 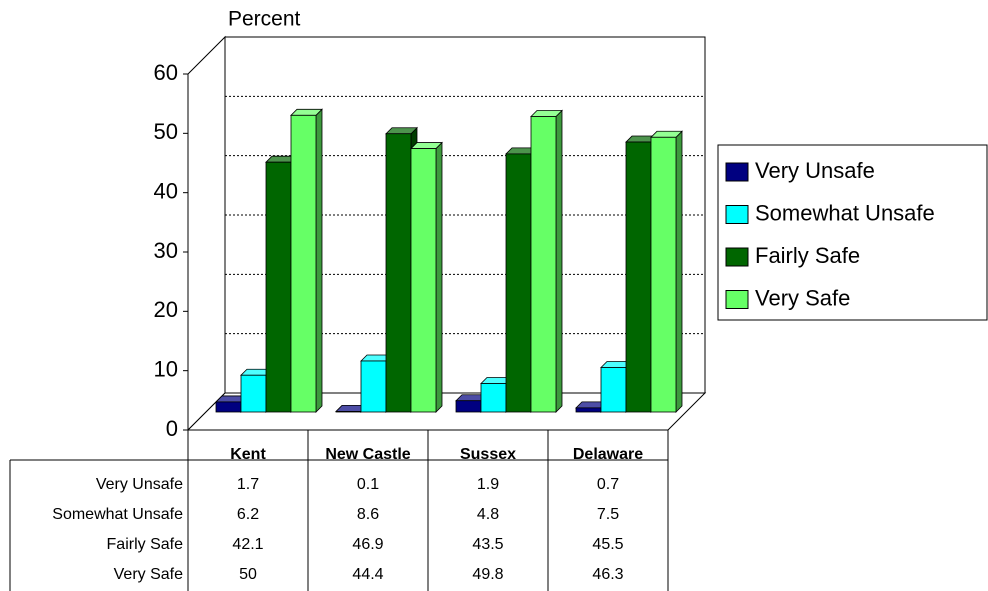 What do you see at coordinates (248, 454) in the screenshot?
I see `category-label: Kent` at bounding box center [248, 454].